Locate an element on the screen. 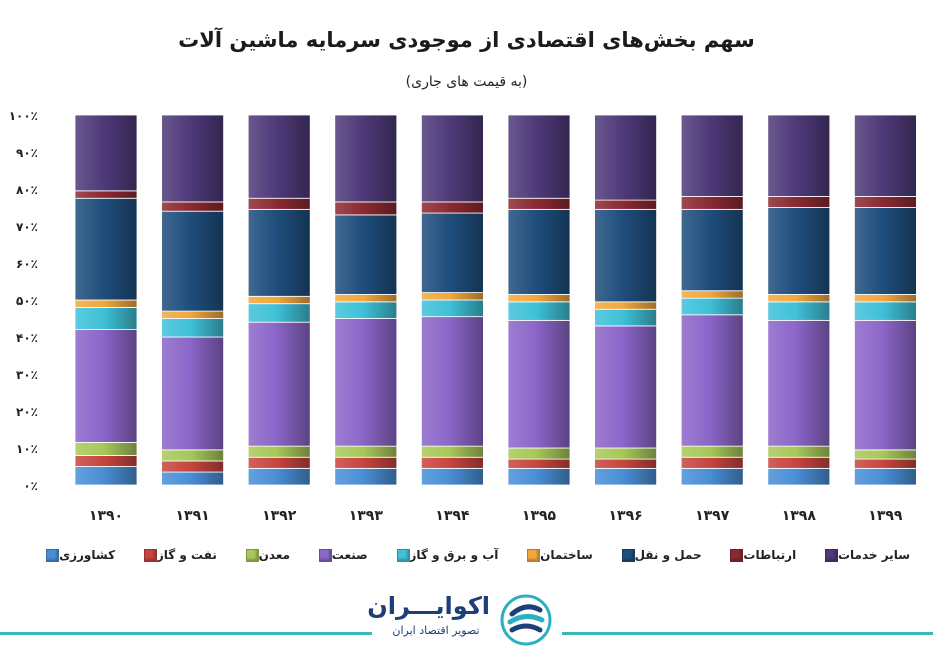  legend-label: ساختمان is located at coordinates (566, 555).